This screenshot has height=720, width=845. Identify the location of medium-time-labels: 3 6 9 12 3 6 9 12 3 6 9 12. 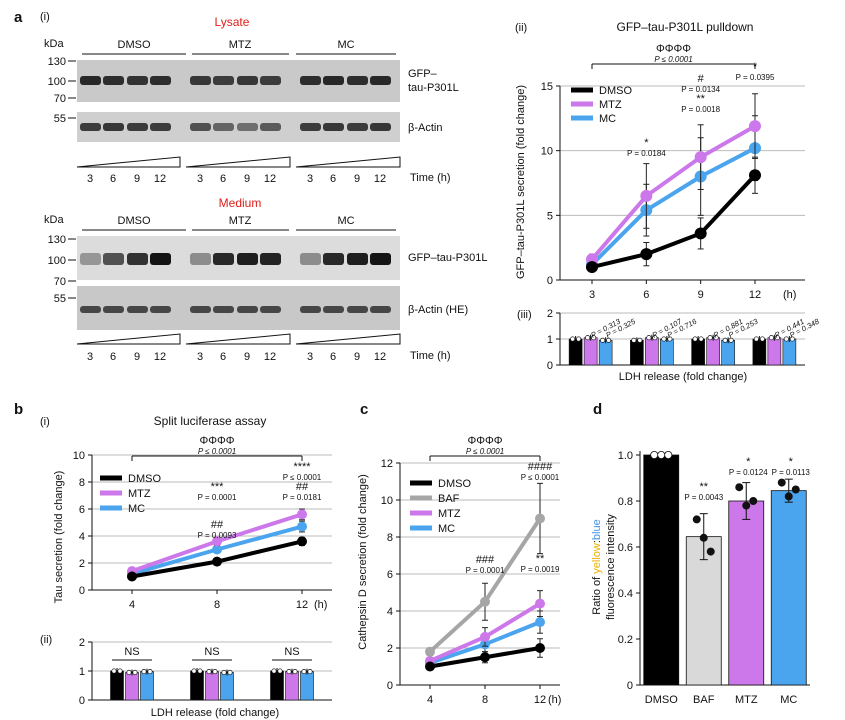
(236, 357).